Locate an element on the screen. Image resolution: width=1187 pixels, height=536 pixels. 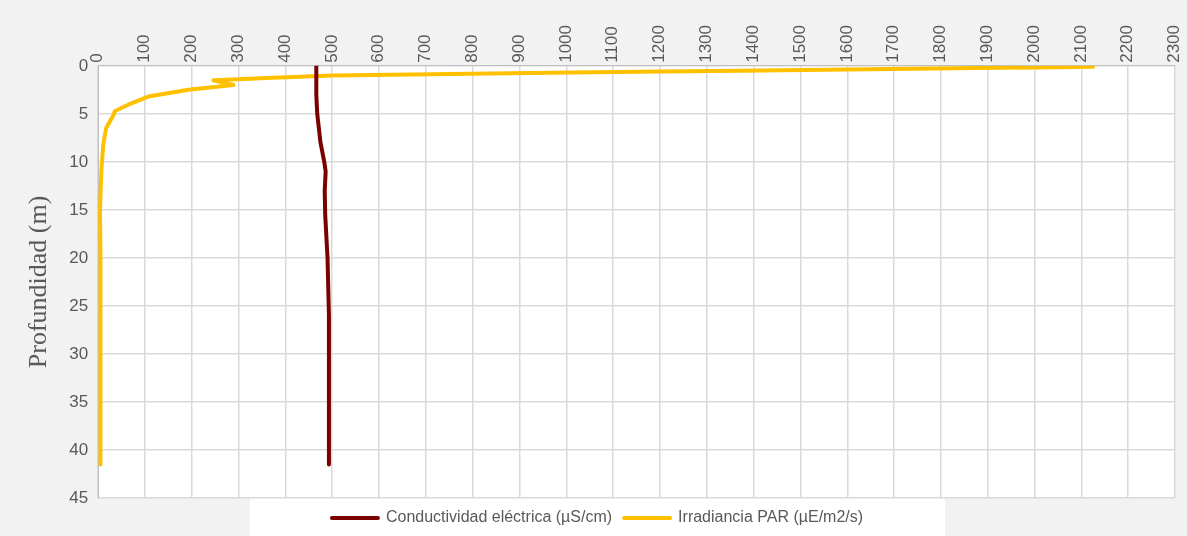
y-tick-label: 10 is located at coordinates (79, 161).